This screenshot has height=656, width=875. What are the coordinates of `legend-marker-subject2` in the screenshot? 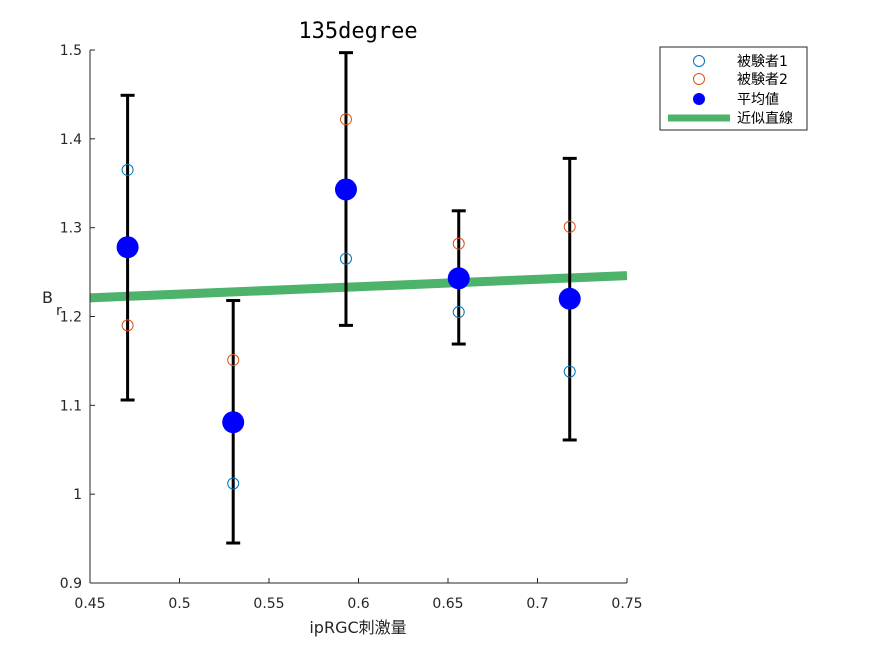 It's located at (699, 79).